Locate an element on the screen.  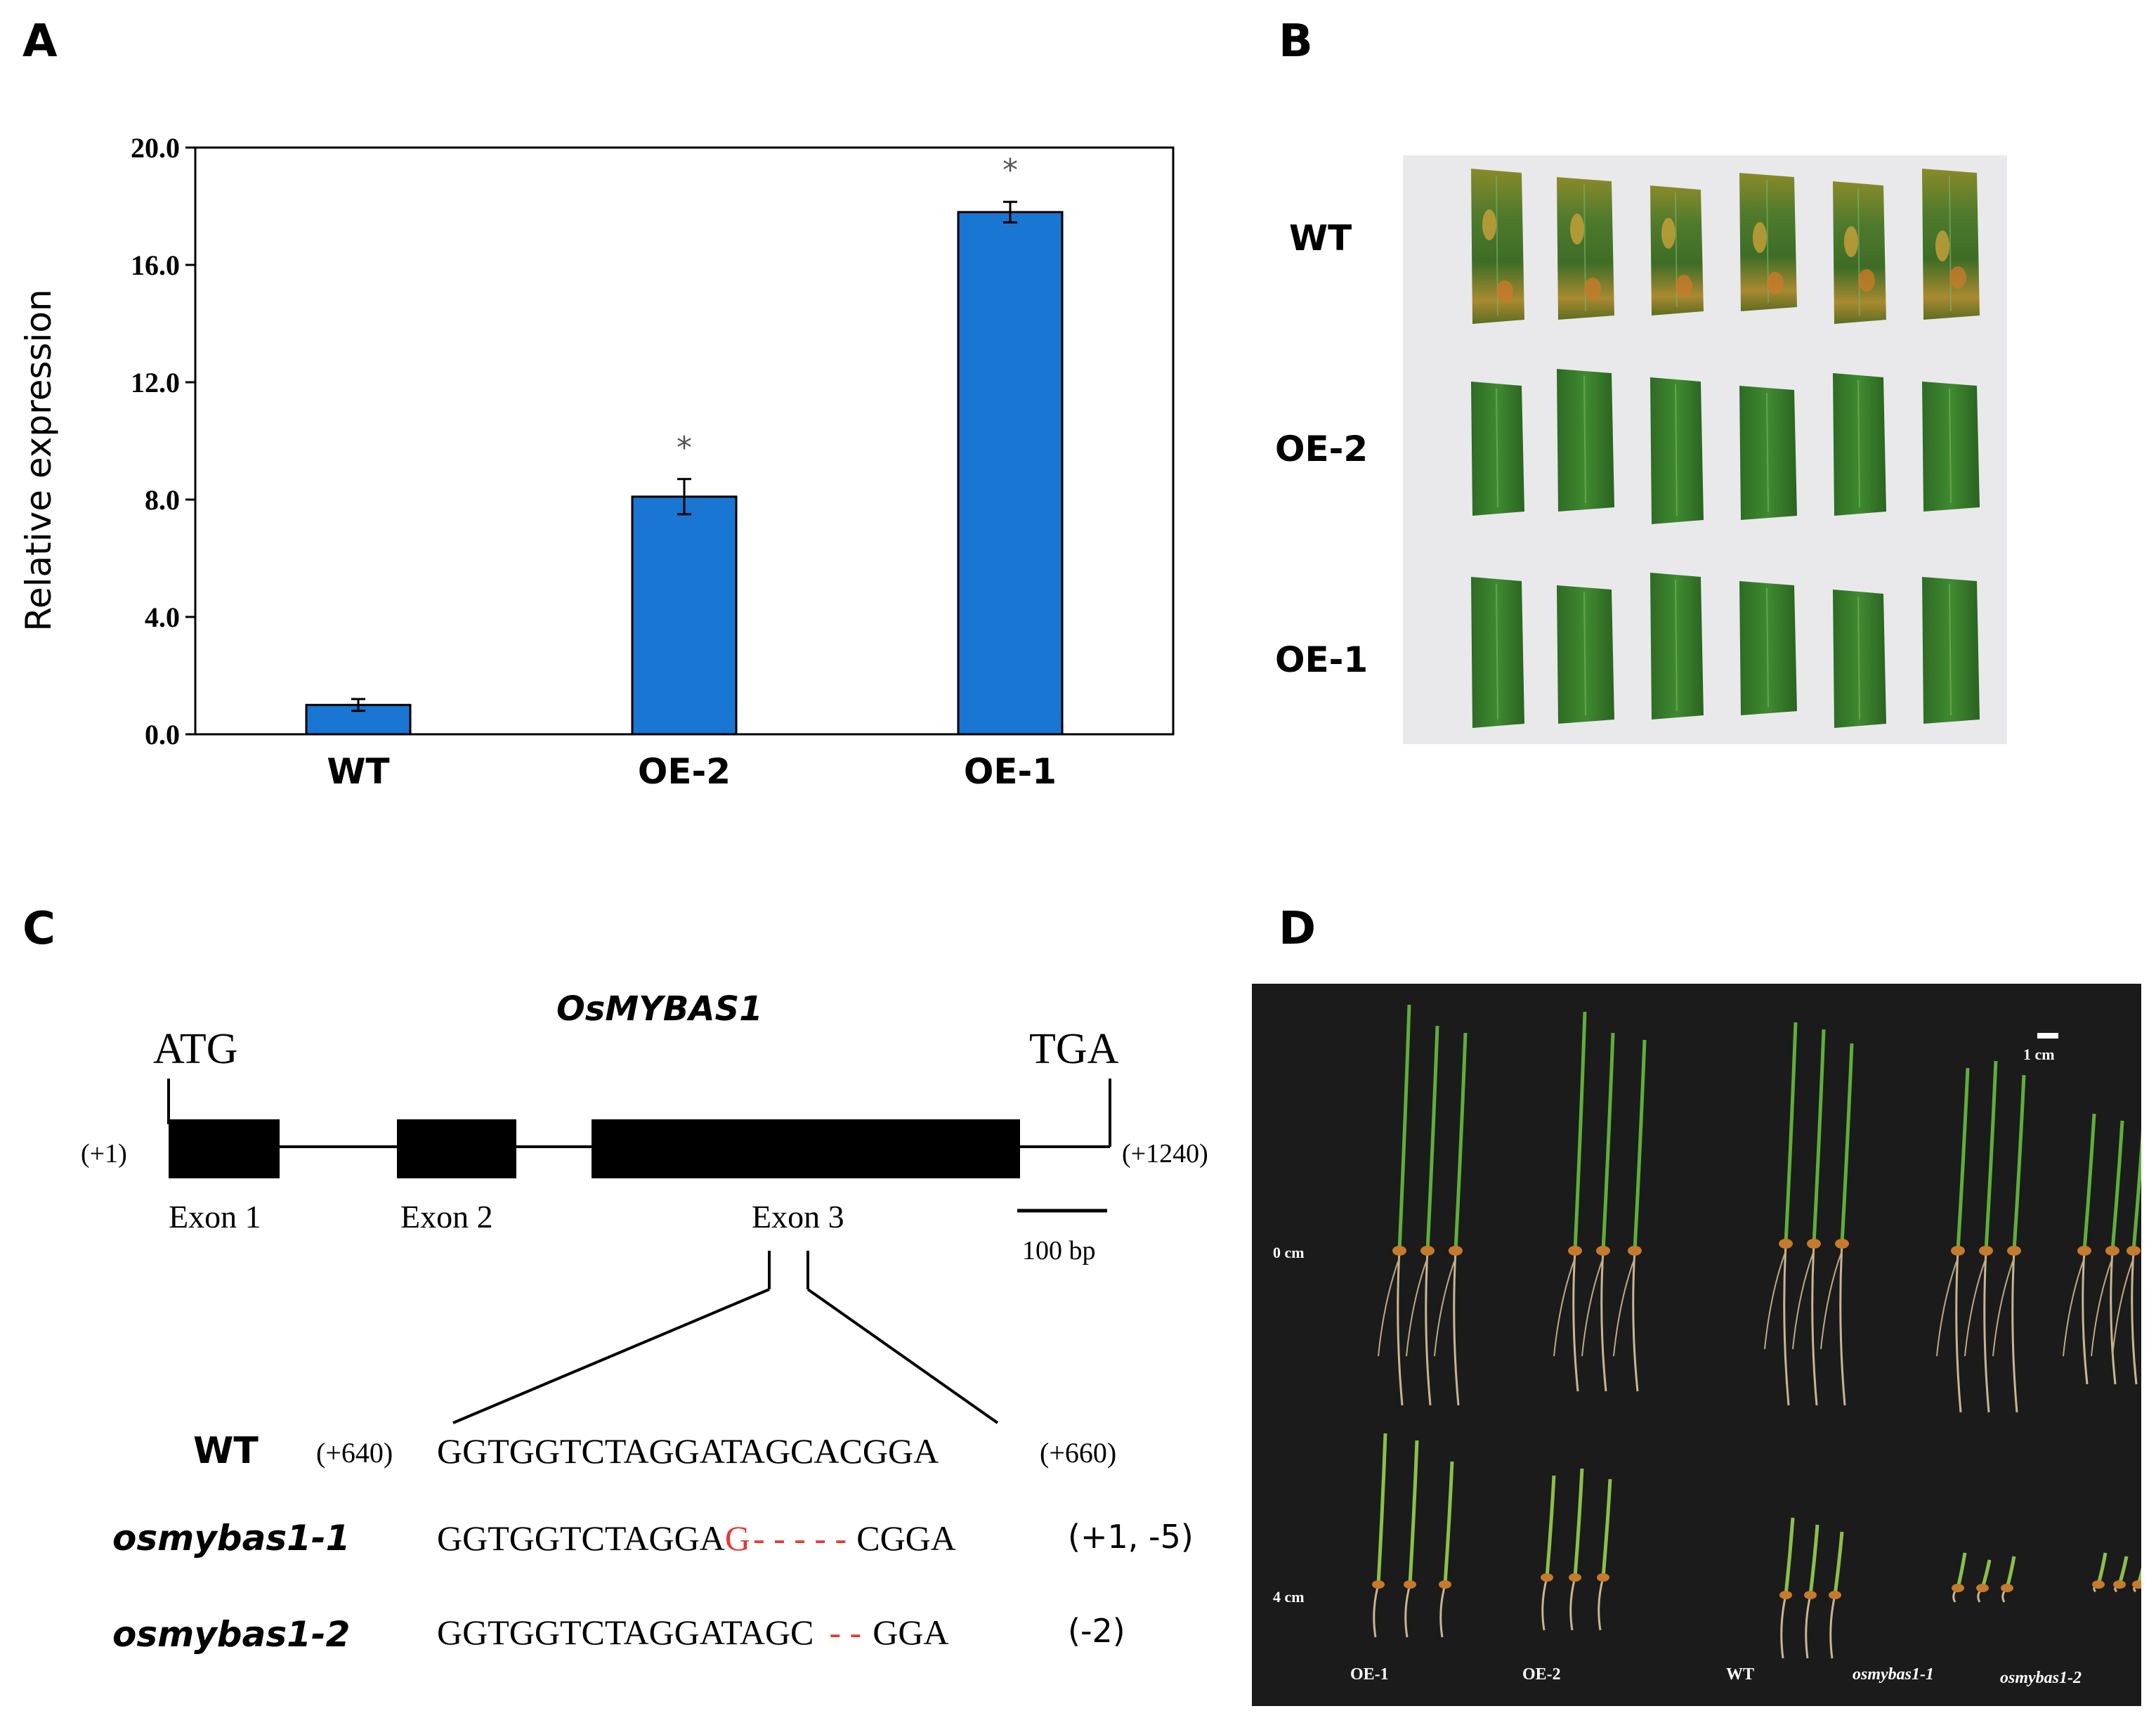
gene-name: OsMYBAS1 is located at coordinates (659, 1009).